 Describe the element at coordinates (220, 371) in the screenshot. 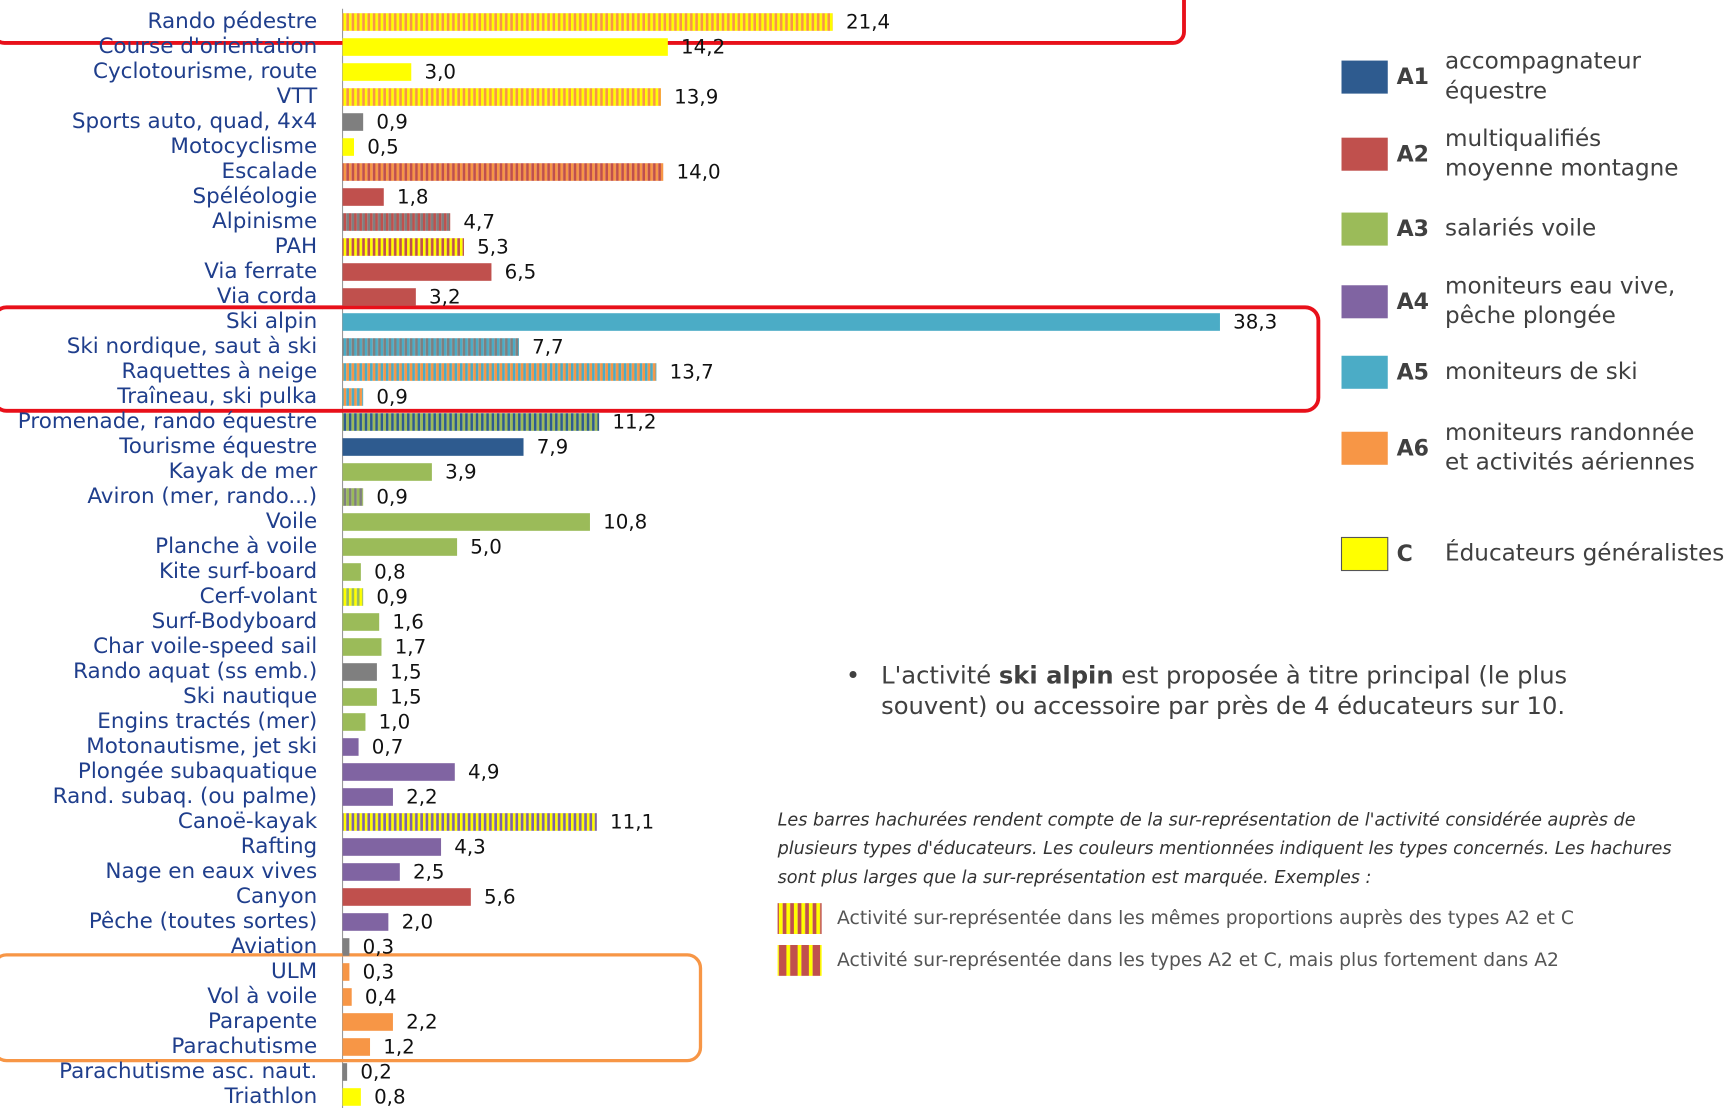

I see `category-label: Raquettes à neige` at that location.